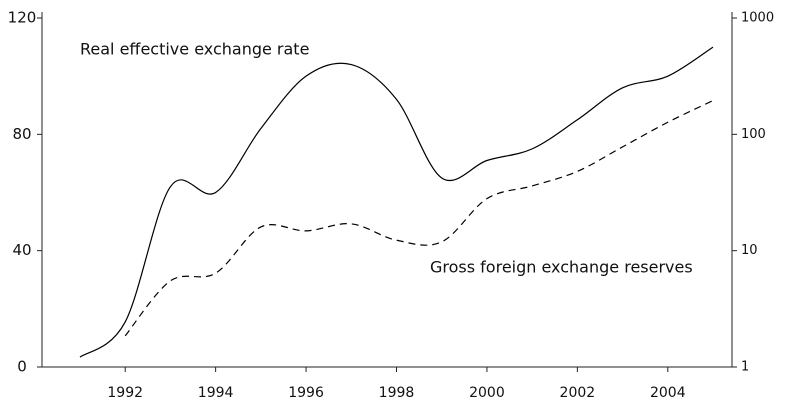  Describe the element at coordinates (306, 393) in the screenshot. I see `x-tick-label: 1996` at that location.